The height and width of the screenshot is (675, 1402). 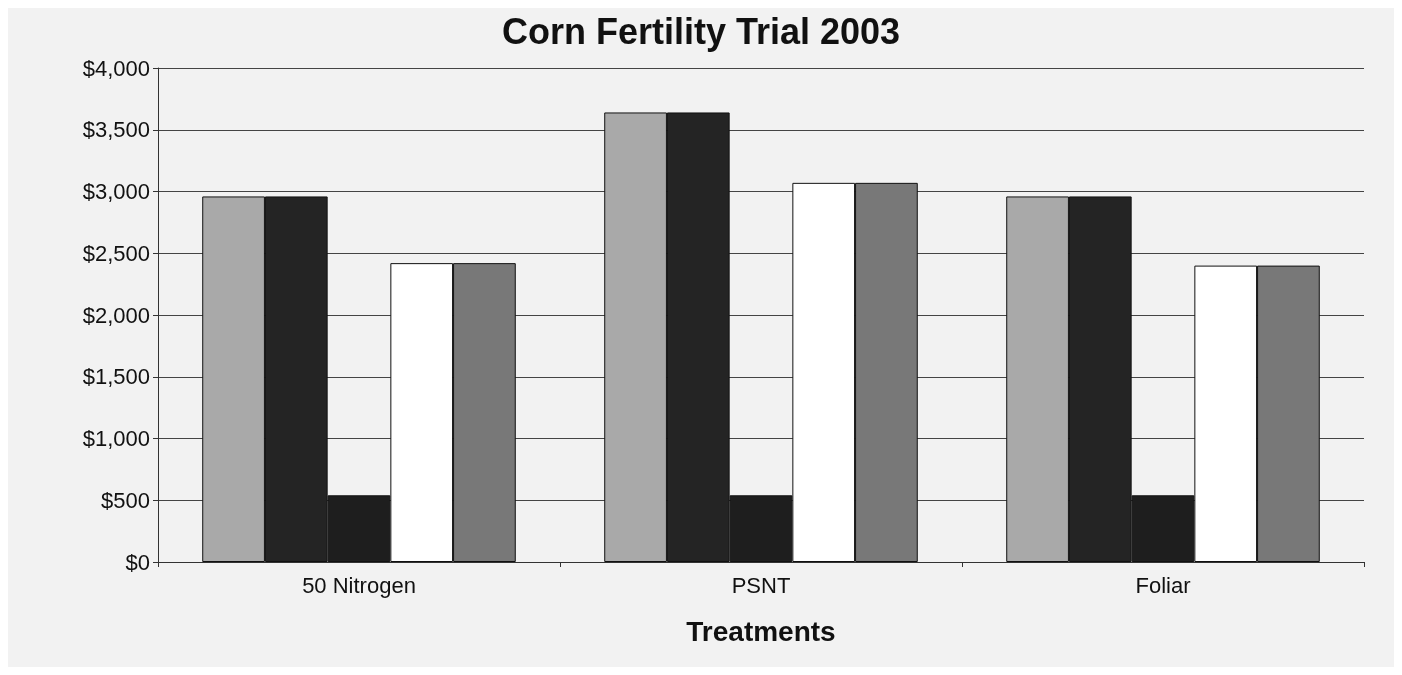 What do you see at coordinates (116, 438) in the screenshot?
I see `y-tick-label: $1,000` at bounding box center [116, 438].